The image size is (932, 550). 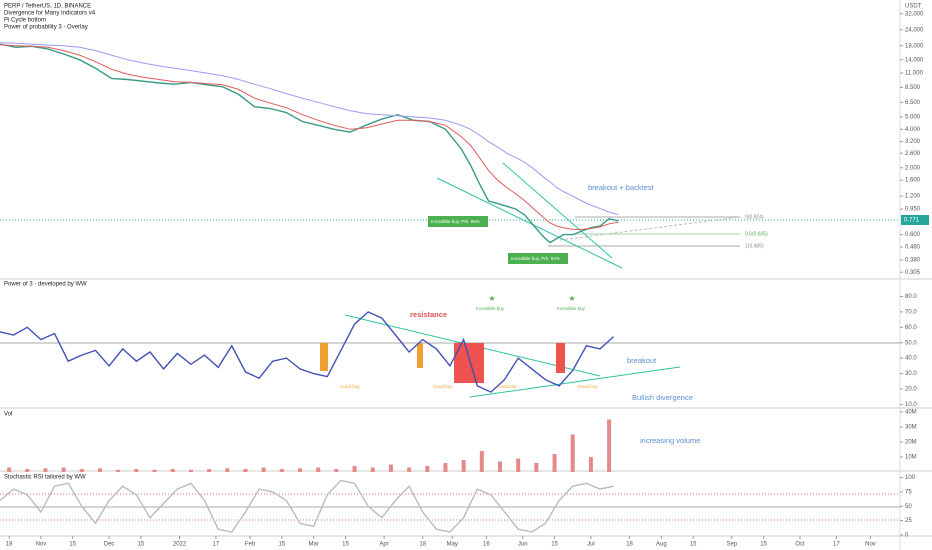 I want to click on pane-title: Power of 3 - developed by WW, so click(x=45, y=285).